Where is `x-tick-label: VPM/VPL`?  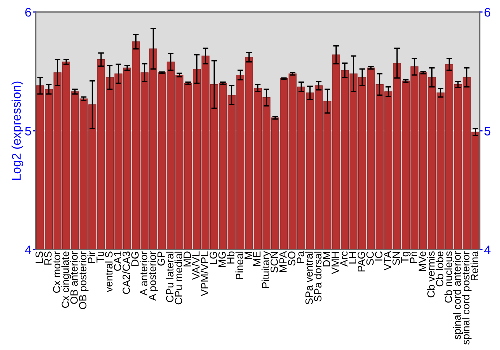 x-tick-label: VPM/VPL is located at coordinates (204, 274).